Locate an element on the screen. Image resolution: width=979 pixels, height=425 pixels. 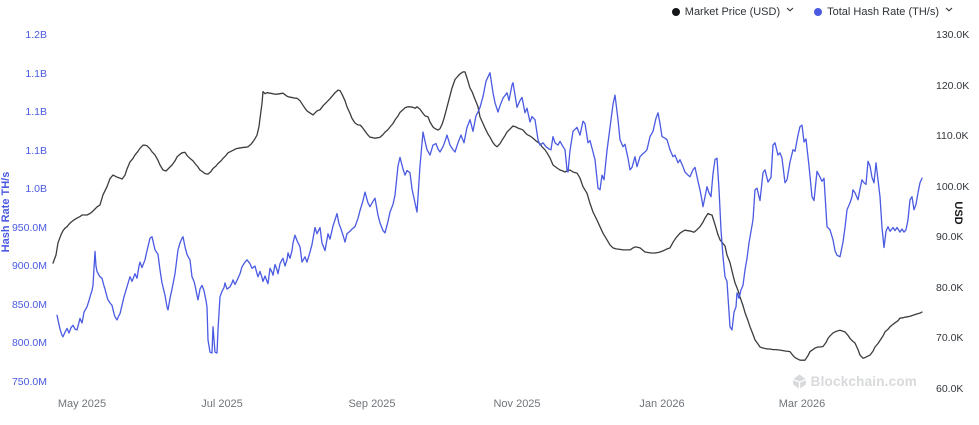
legend-item-total-hash-rate: Total Hash Rate (TH/s) is located at coordinates (883, 12).